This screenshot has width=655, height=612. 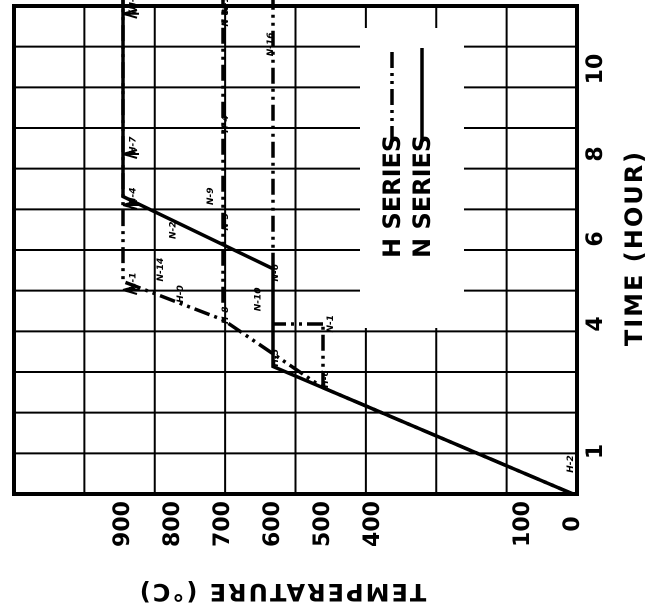 I want to click on data-annotation-label: H-7, so click(x=134, y=145).